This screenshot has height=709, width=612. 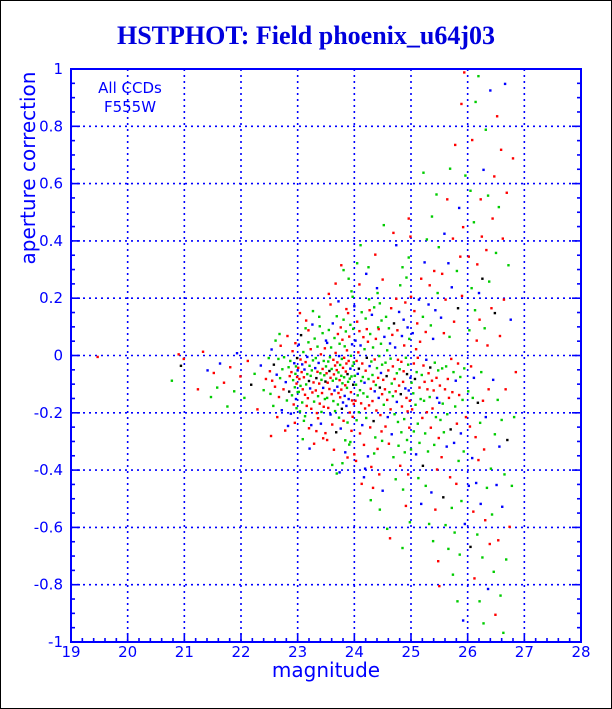 I want to click on svg-text: -0.8, so click(x=48, y=585).